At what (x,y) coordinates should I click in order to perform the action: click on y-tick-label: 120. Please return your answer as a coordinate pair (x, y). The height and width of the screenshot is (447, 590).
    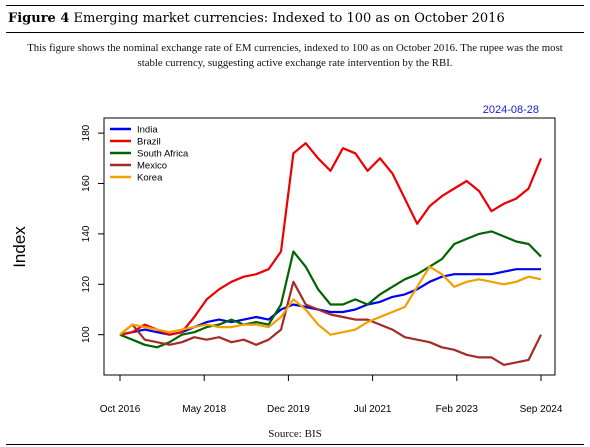
    Looking at the image, I should click on (86, 284).